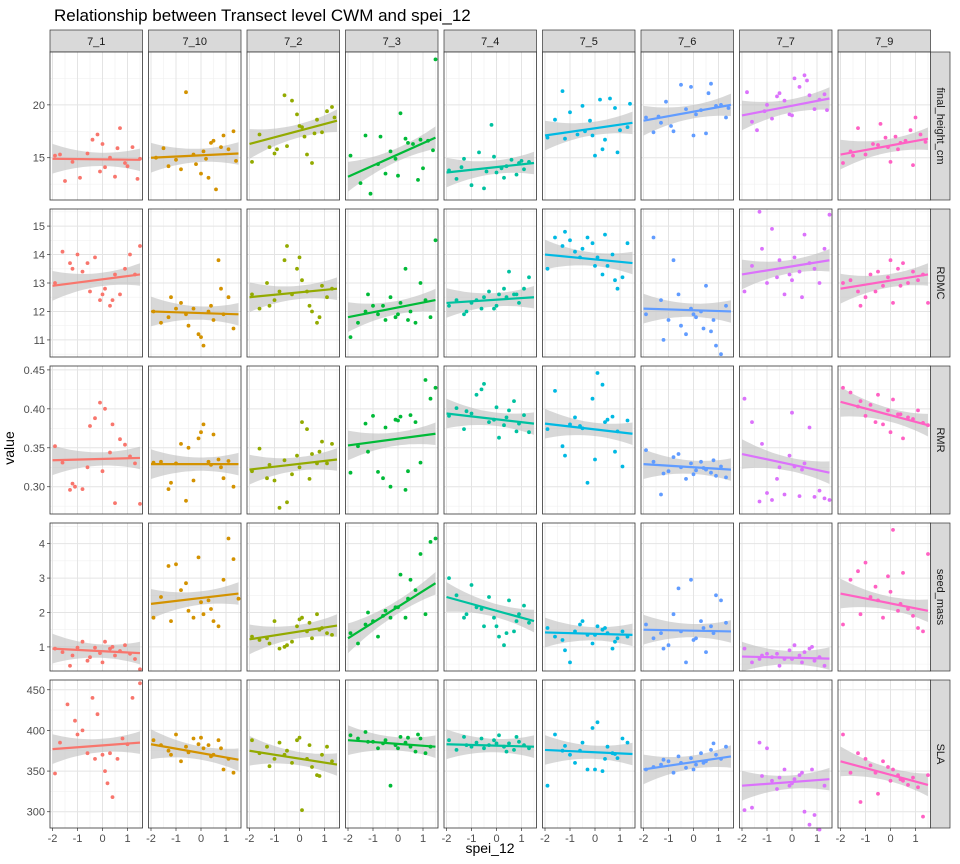 Image resolution: width=960 pixels, height=864 pixels. I want to click on panel-background, so click(96, 126).